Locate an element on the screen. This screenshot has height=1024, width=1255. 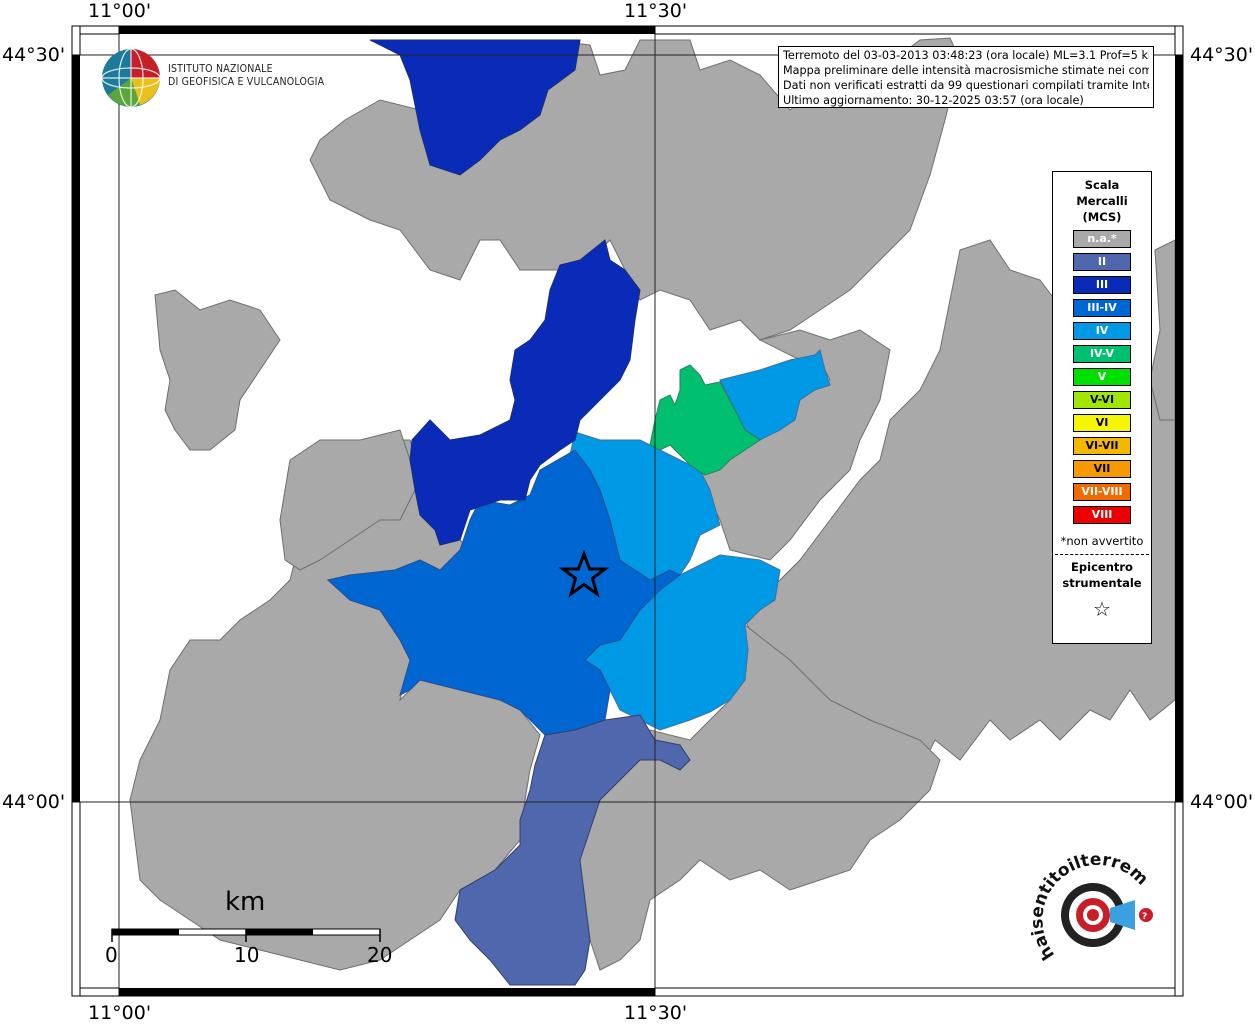
legend-swatch: III-IV is located at coordinates (1102, 308).